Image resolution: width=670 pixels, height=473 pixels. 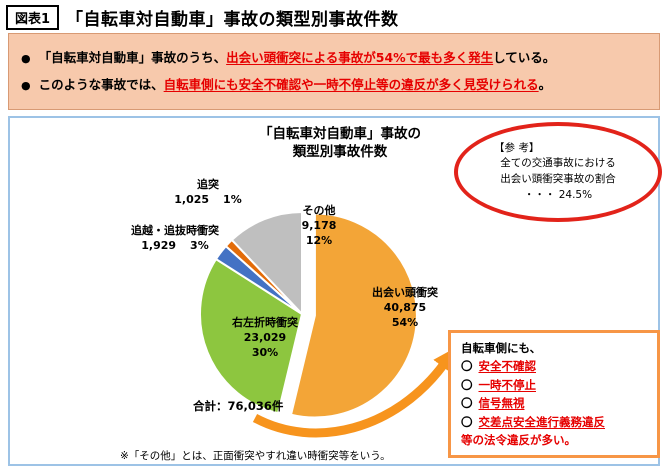 I want to click on pie-label-sonota: その他 9,178 12%, so click(x=319, y=226).